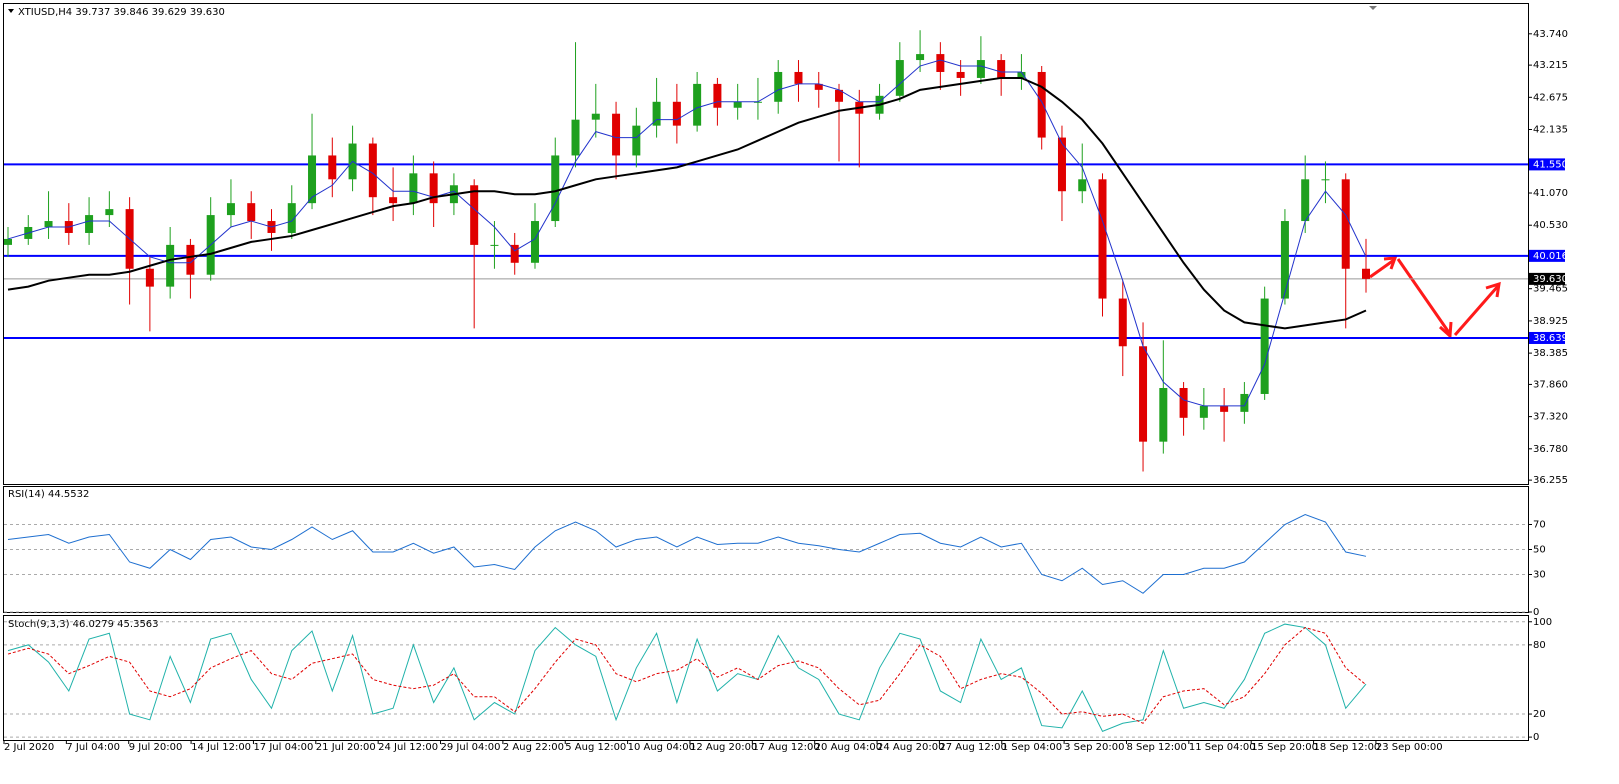 The width and height of the screenshot is (1619, 784). What do you see at coordinates (1550, 164) in the screenshot?
I see `level-label: 41.550` at bounding box center [1550, 164].